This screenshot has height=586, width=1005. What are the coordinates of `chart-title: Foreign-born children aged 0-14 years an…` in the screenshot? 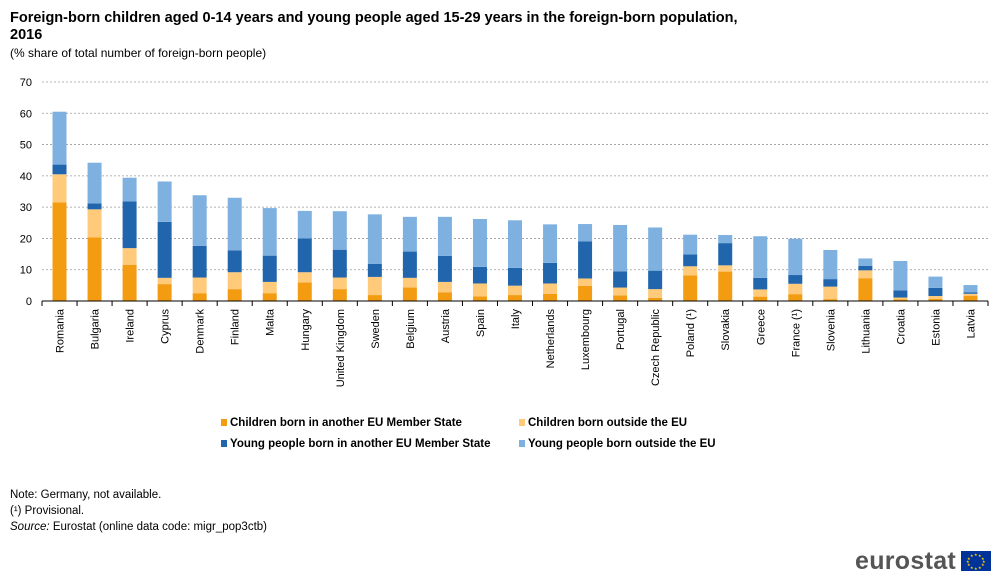 It's located at (374, 26).